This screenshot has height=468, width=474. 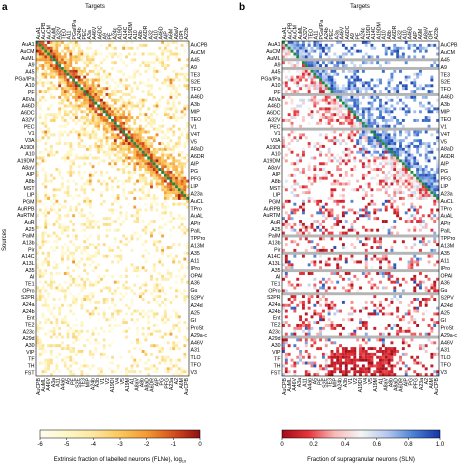 What do you see at coordinates (411, 32) in the screenshot?
I see `target-tick-label: A46D` at bounding box center [411, 32].